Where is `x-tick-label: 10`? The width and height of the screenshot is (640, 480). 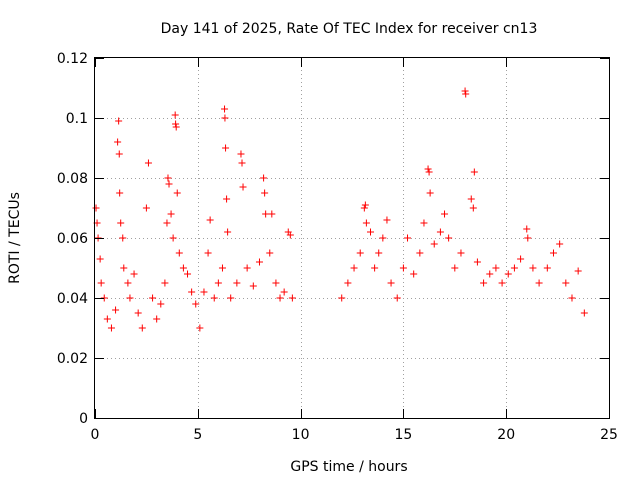
x-tick-label: 10 is located at coordinates (301, 435).